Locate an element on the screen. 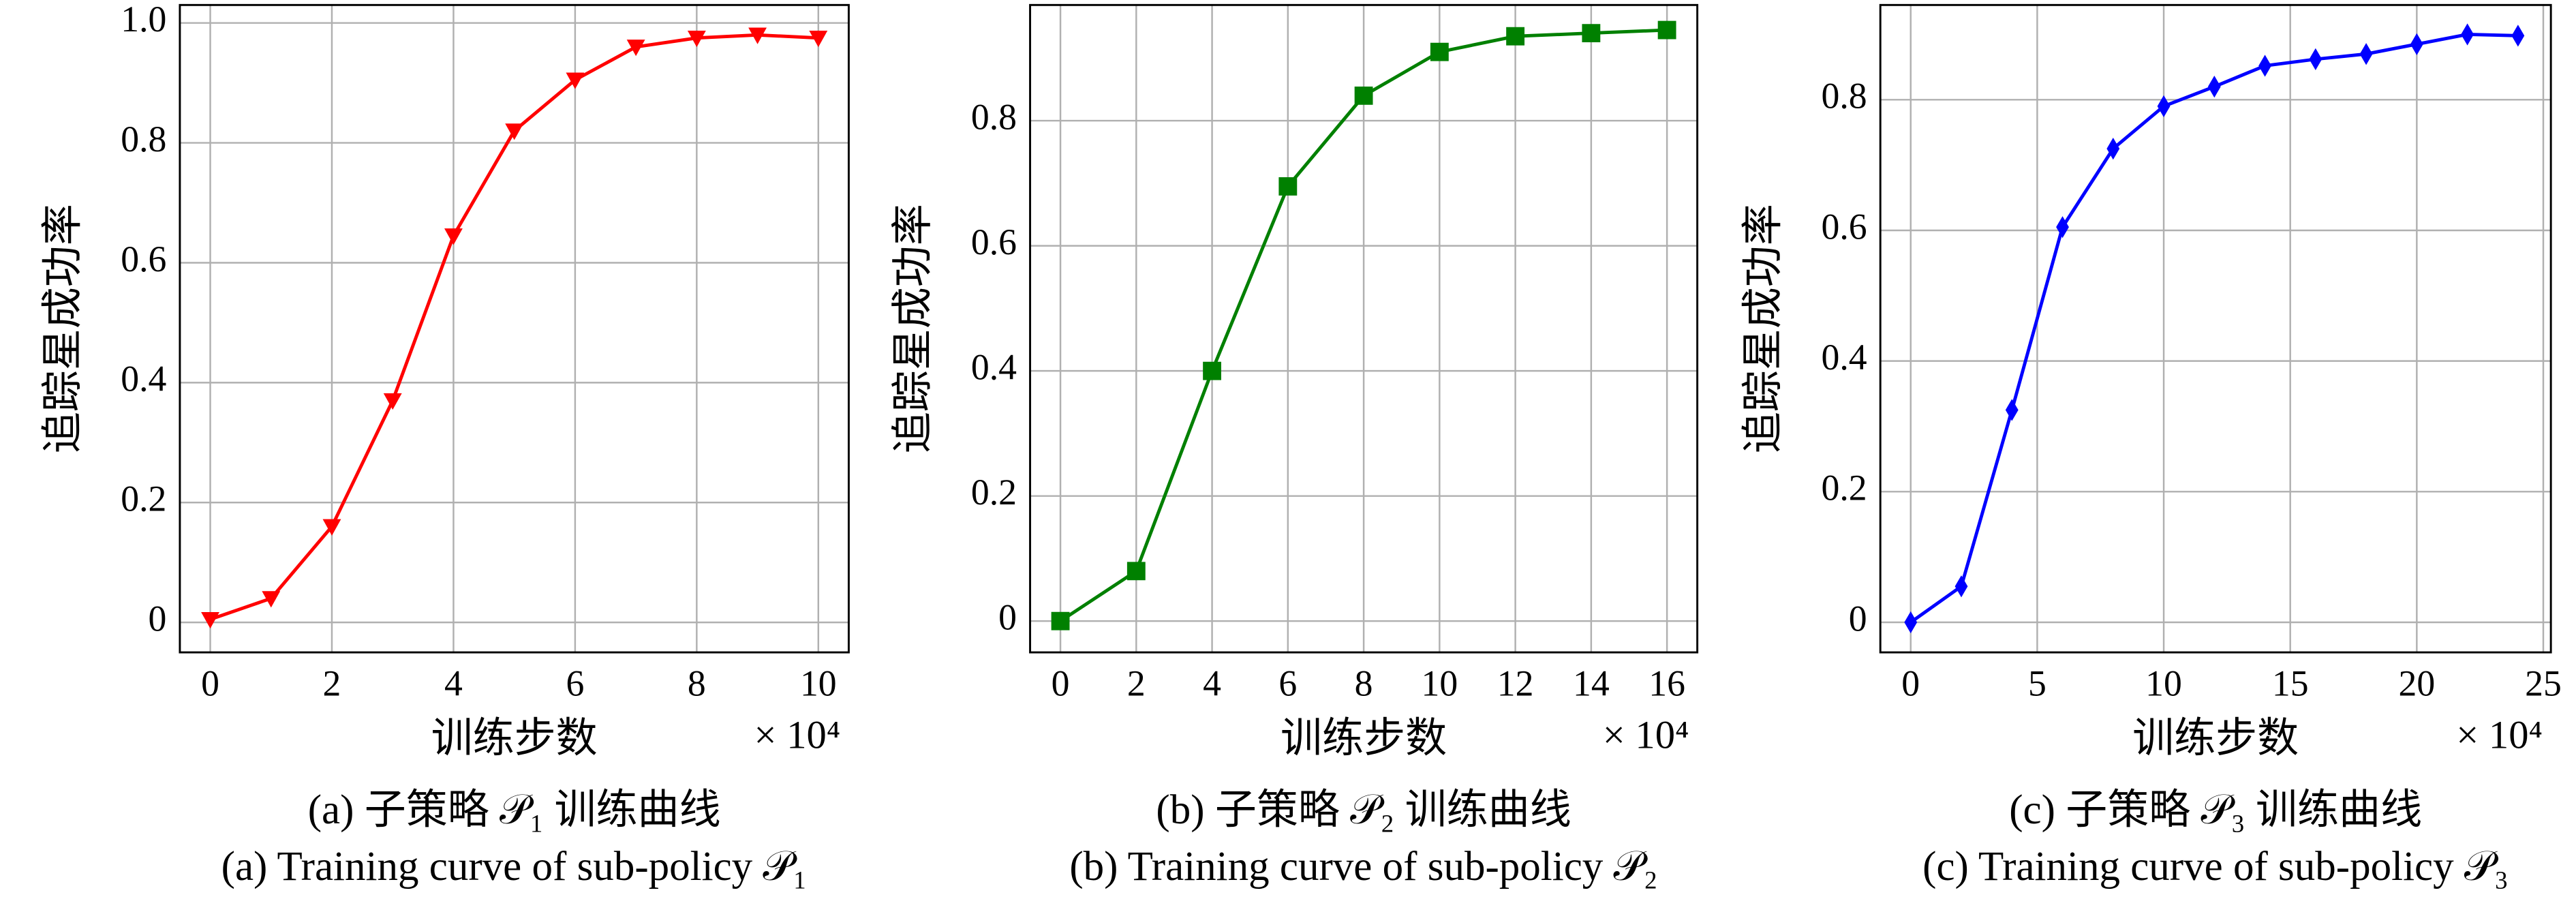 The image size is (2576, 897). x-tick-label: 5 is located at coordinates (2037, 683).